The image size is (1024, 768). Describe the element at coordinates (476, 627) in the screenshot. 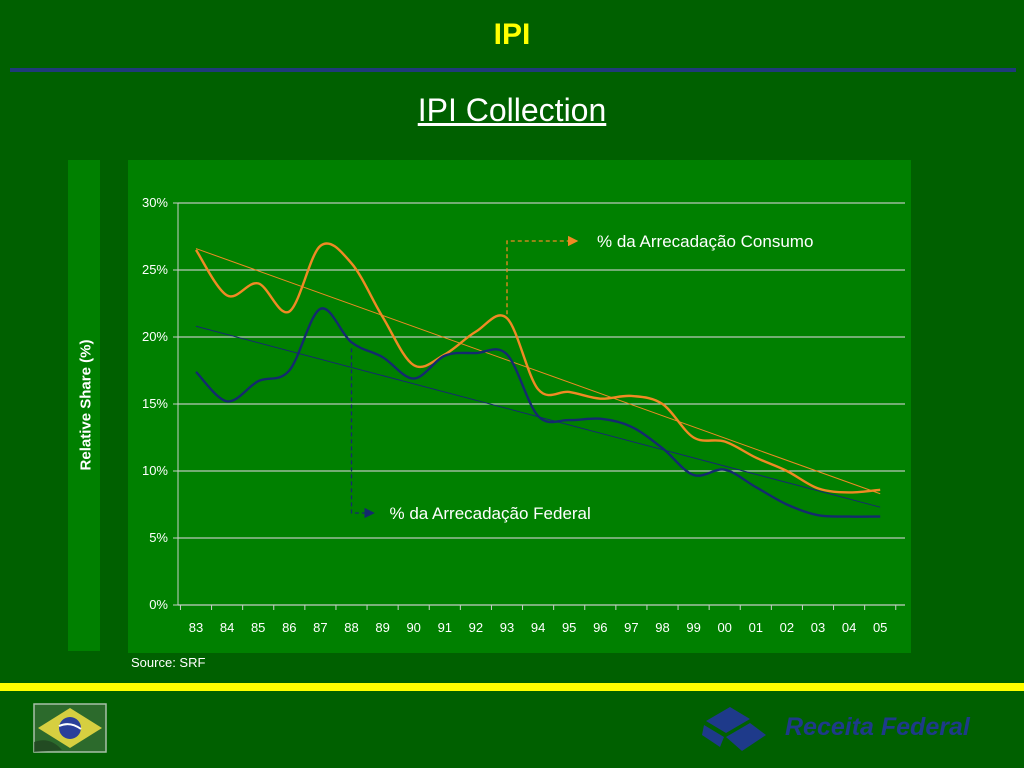

I see `x-tick-label: 92` at that location.